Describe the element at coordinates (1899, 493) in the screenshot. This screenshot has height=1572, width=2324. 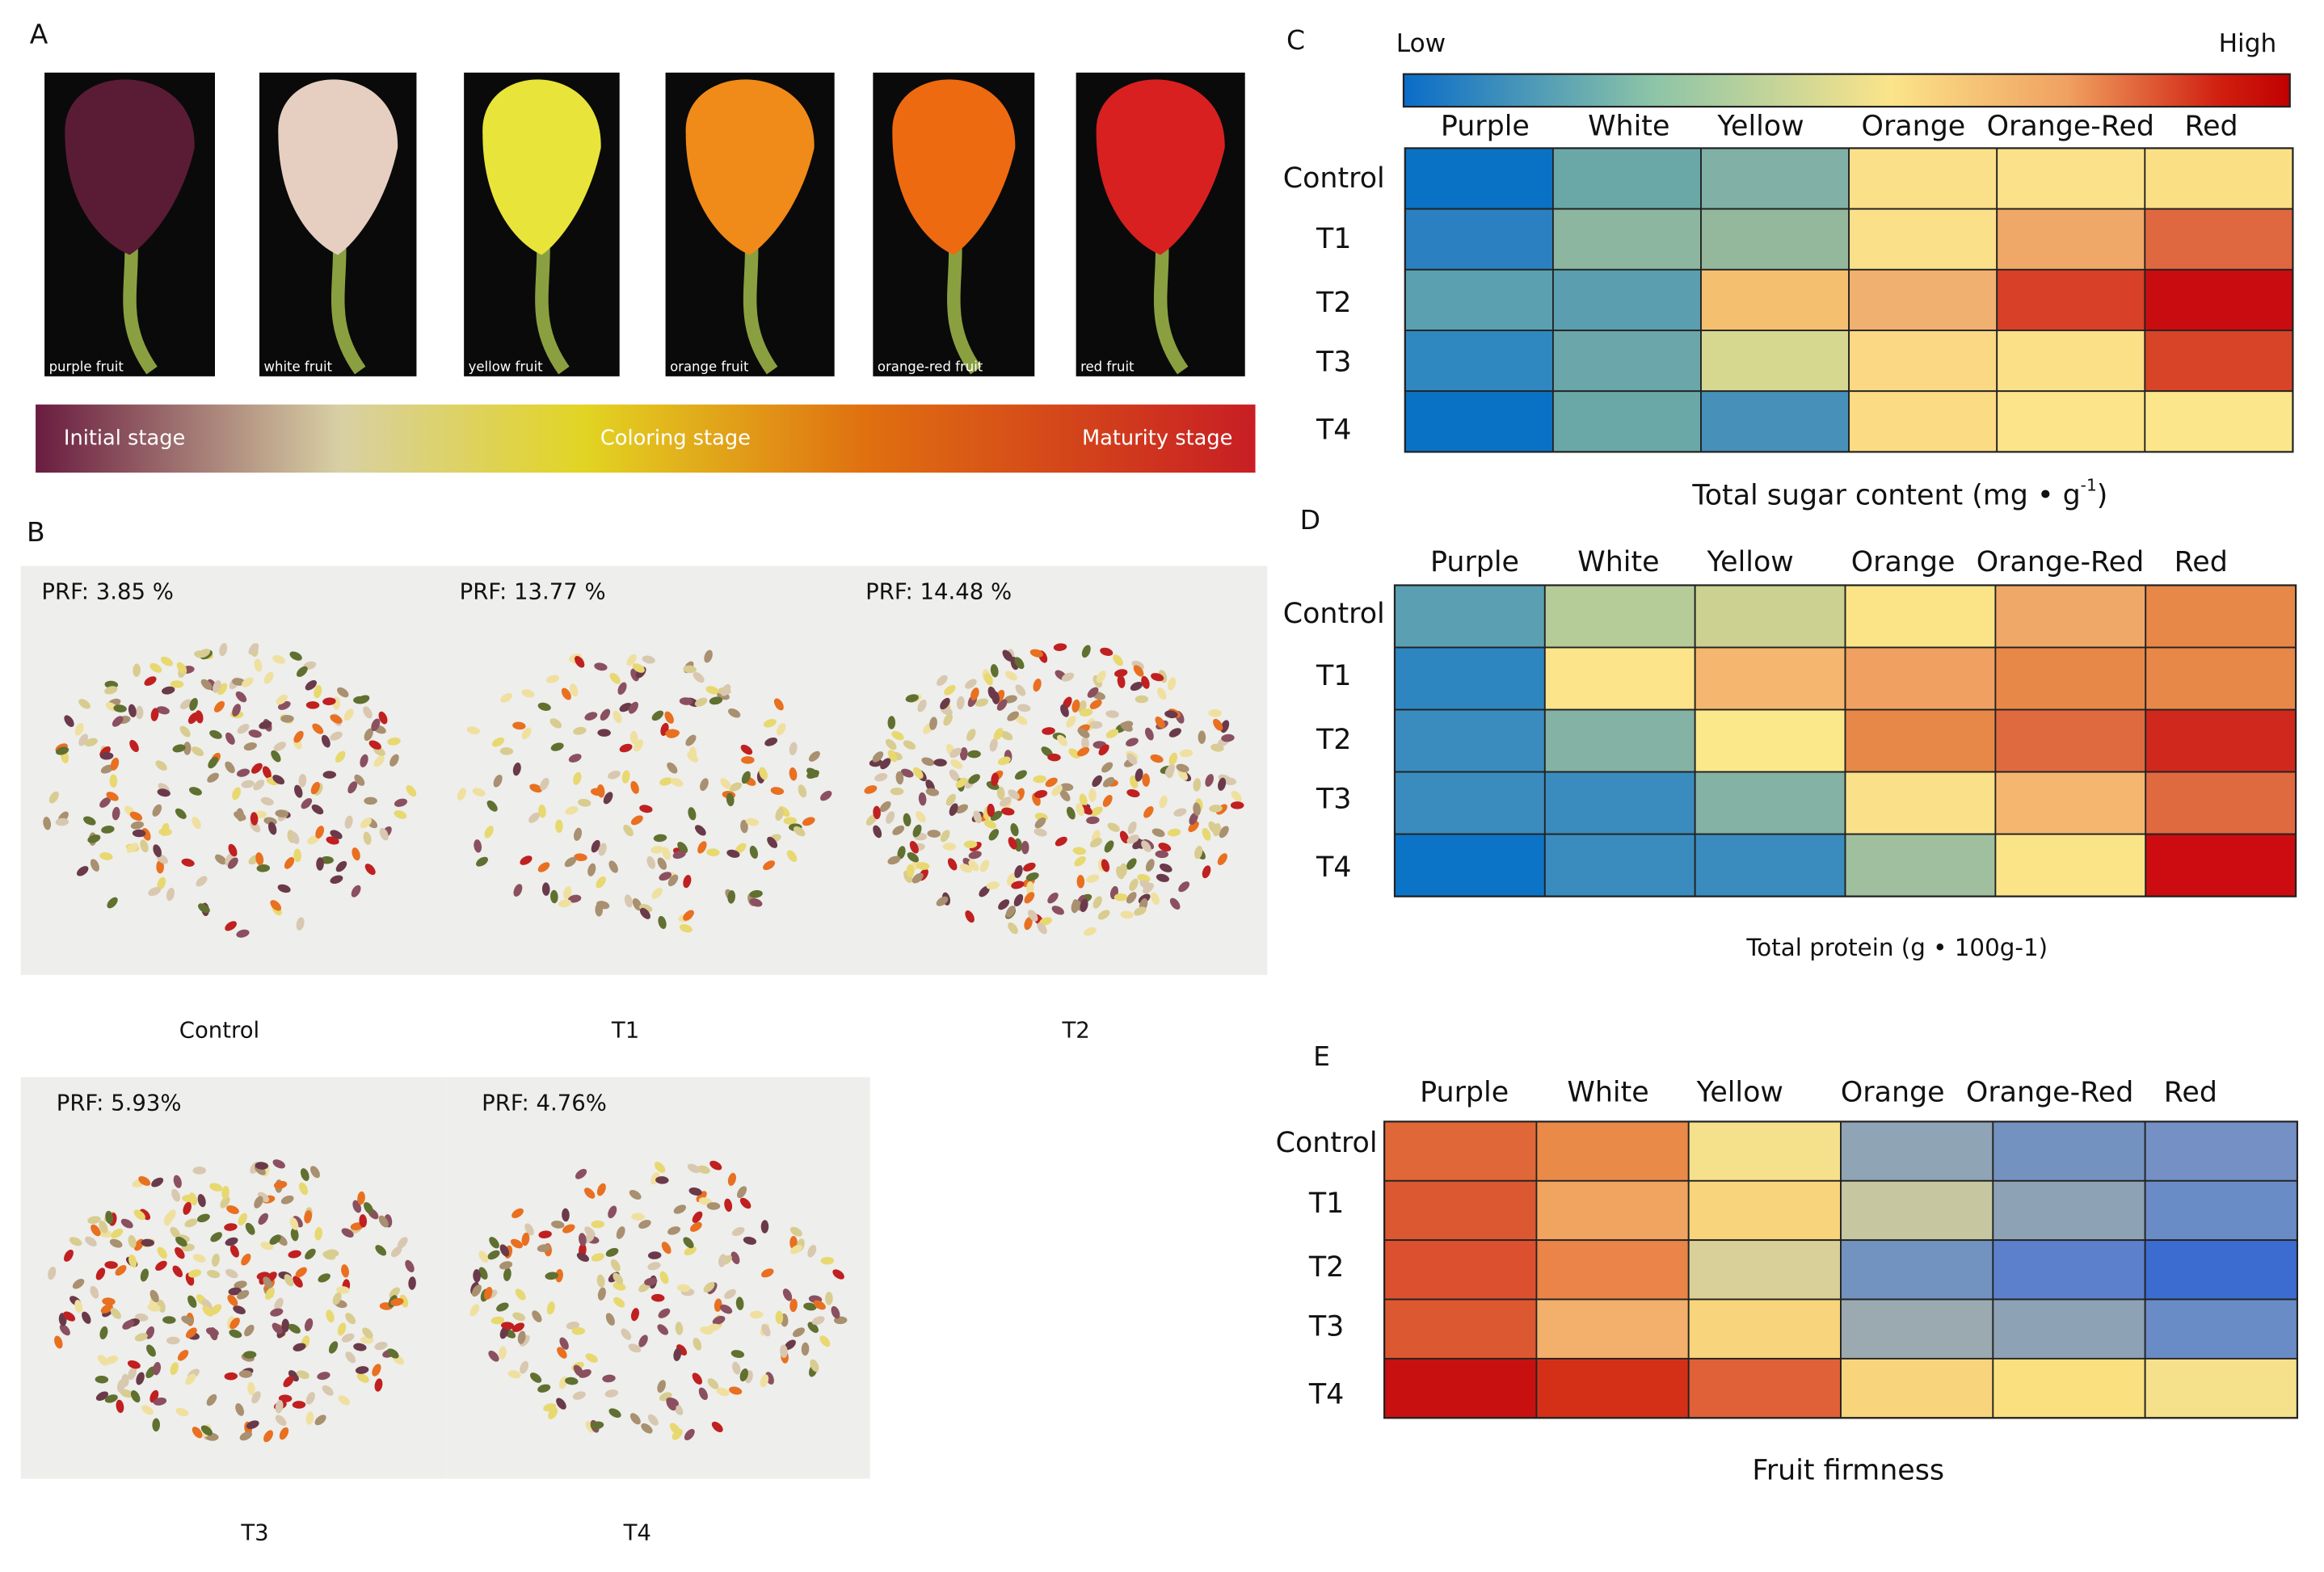
I see `caption: Total sugar content (mg • g-1)` at that location.